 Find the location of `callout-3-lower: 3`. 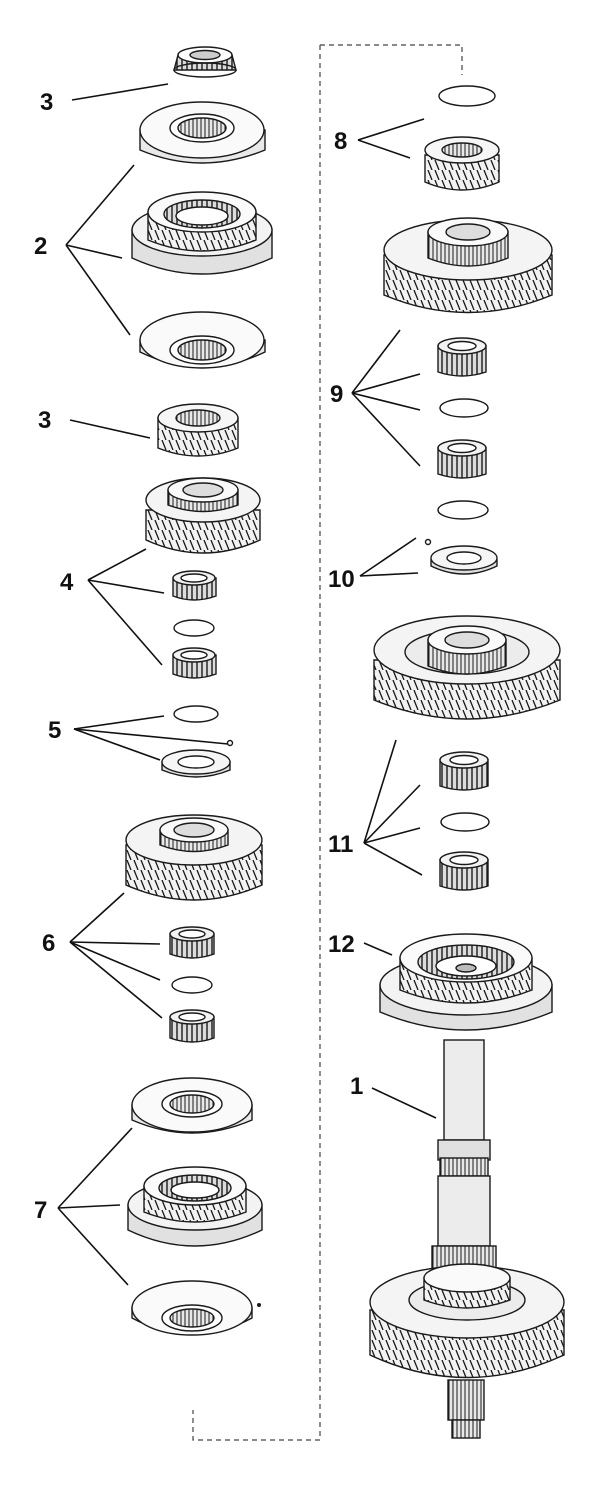

callout-3-lower: 3 is located at coordinates (44, 420).